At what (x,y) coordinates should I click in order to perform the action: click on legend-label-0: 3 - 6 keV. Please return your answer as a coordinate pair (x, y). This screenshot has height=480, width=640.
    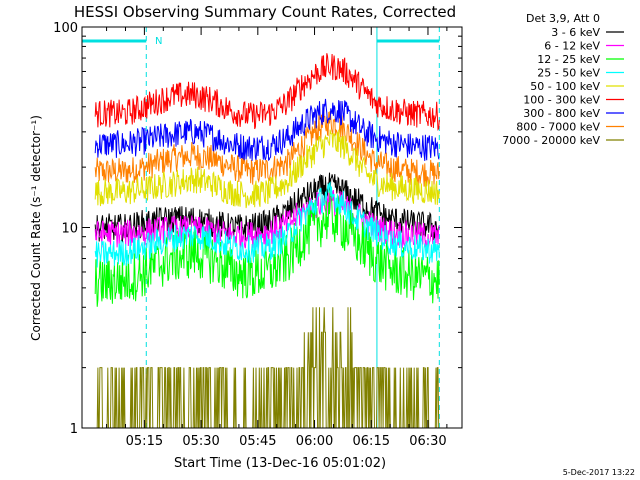
    Looking at the image, I should click on (575, 32).